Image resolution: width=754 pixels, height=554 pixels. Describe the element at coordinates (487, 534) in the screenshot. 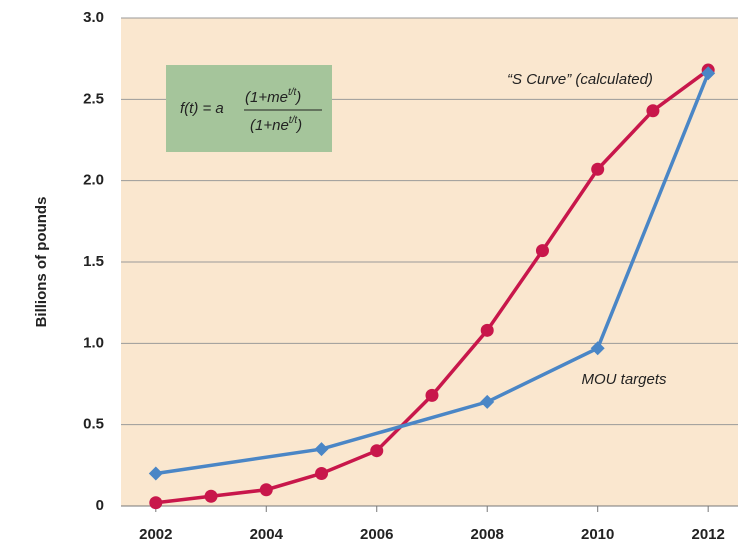

I see `x-tick-label: 2008` at that location.